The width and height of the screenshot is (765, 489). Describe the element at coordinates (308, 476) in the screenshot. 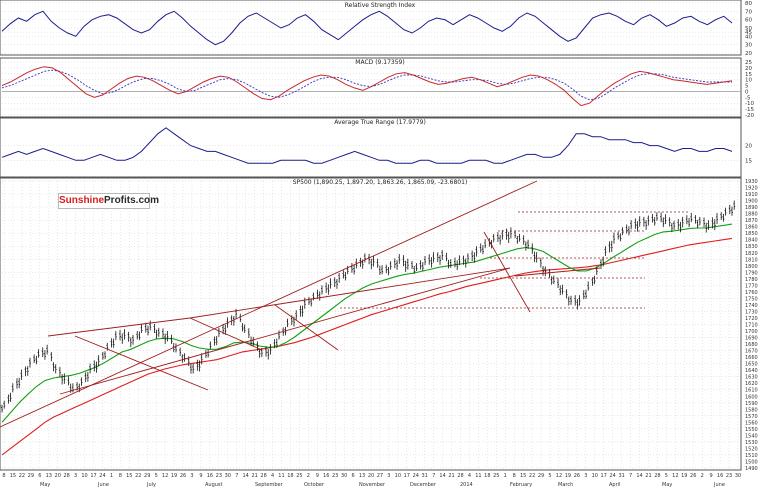

I see `x-tick-label: 2` at that location.